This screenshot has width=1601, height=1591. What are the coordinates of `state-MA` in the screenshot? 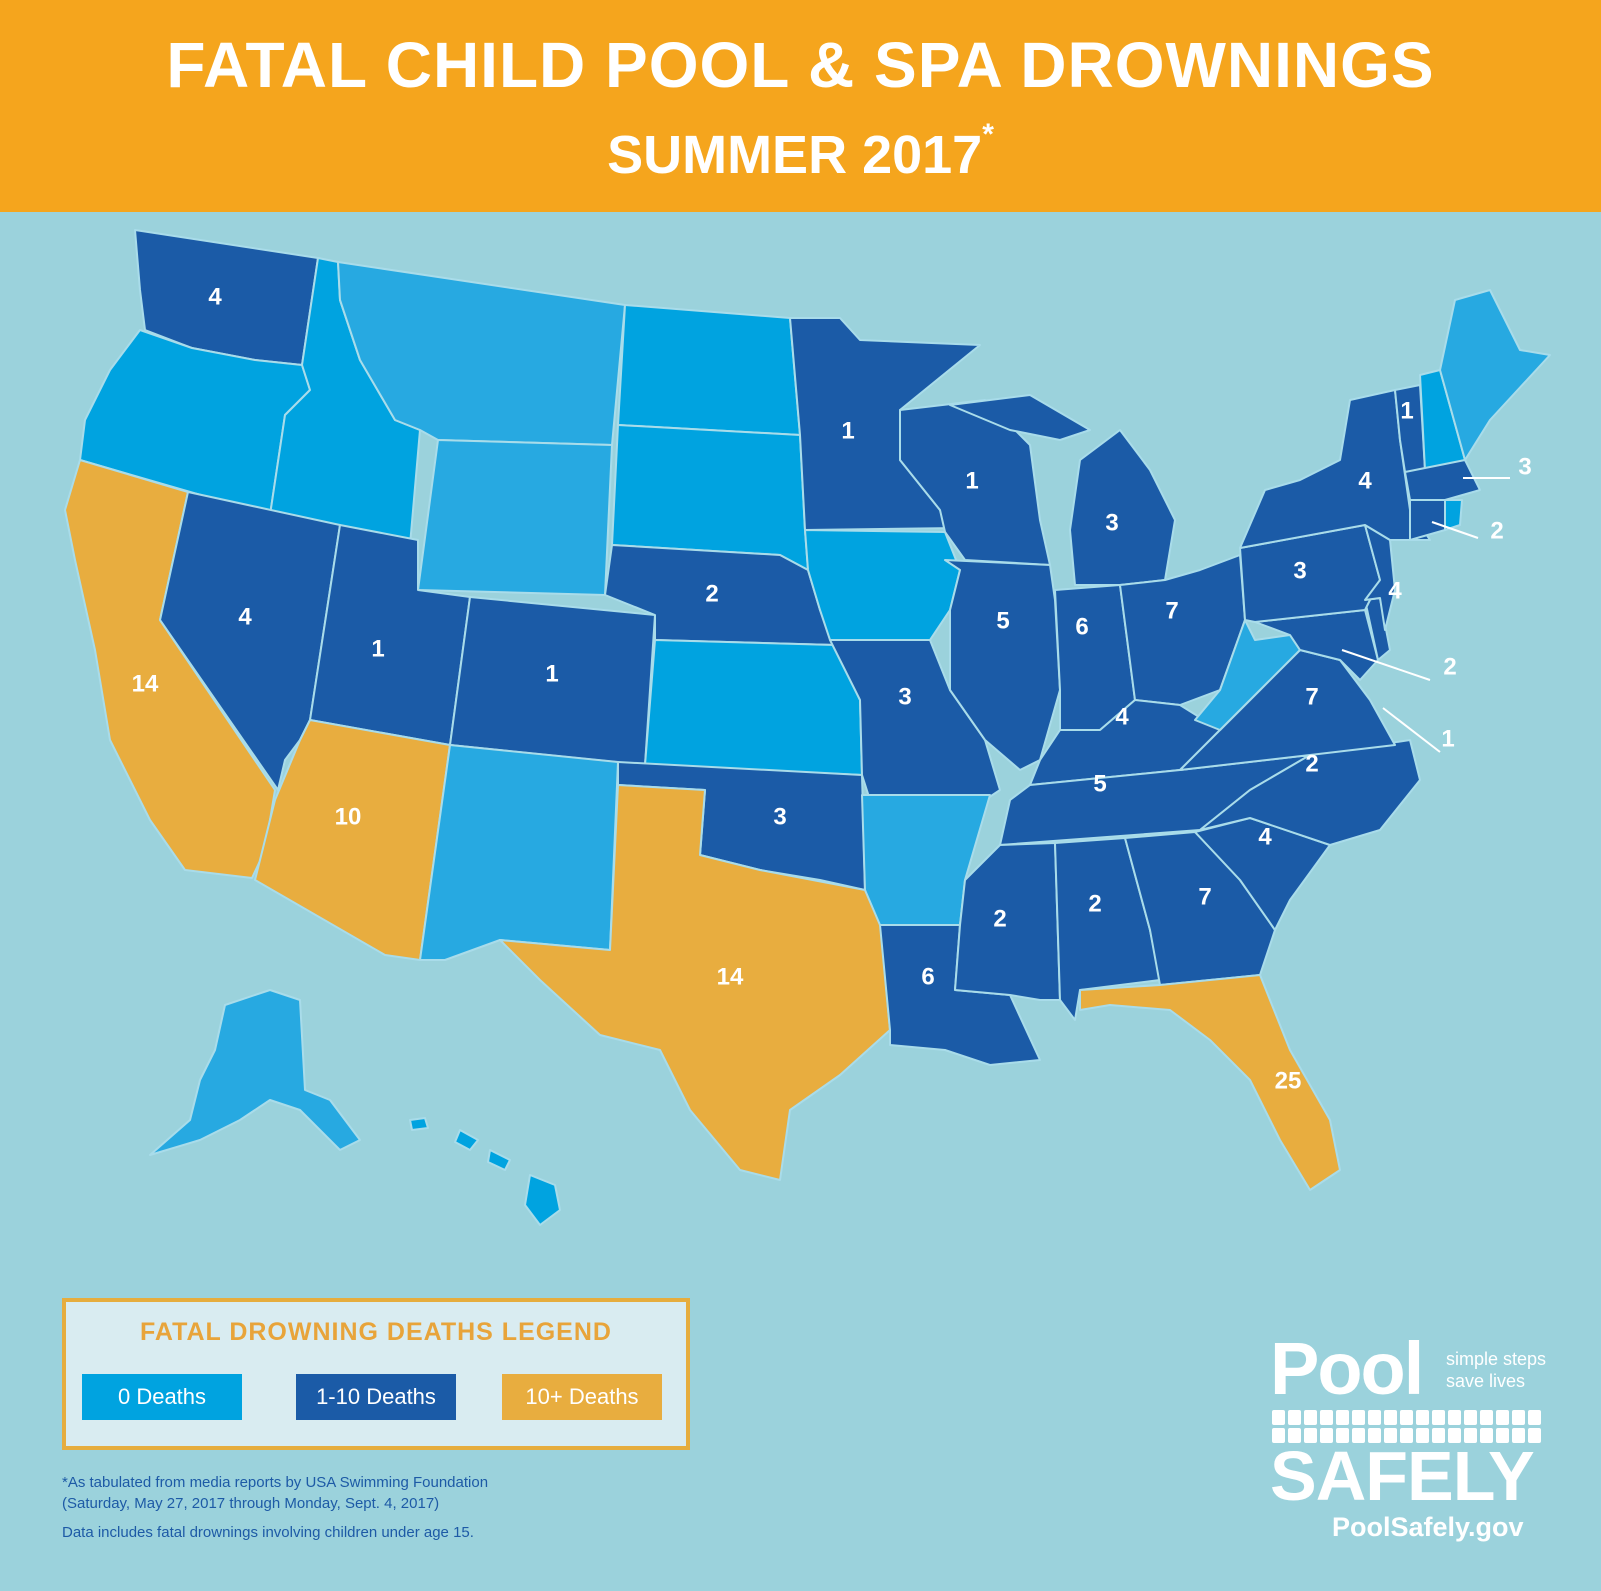 It's located at (1442, 480).